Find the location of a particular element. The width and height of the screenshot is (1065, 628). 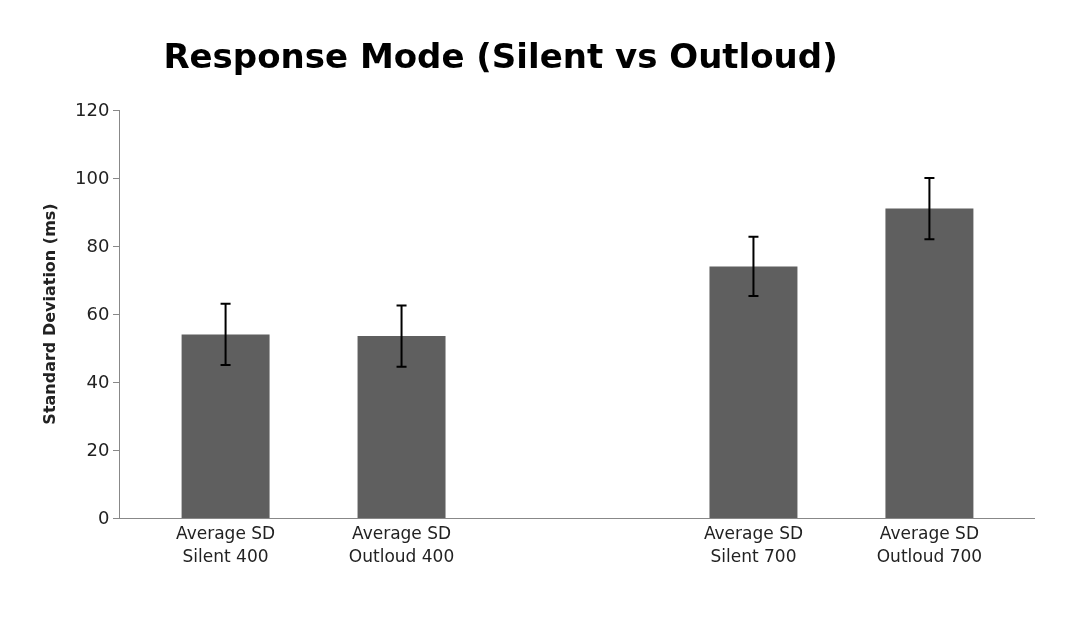

chart-title: Response Mode (Silent vs Outloud) is located at coordinates (500, 55).